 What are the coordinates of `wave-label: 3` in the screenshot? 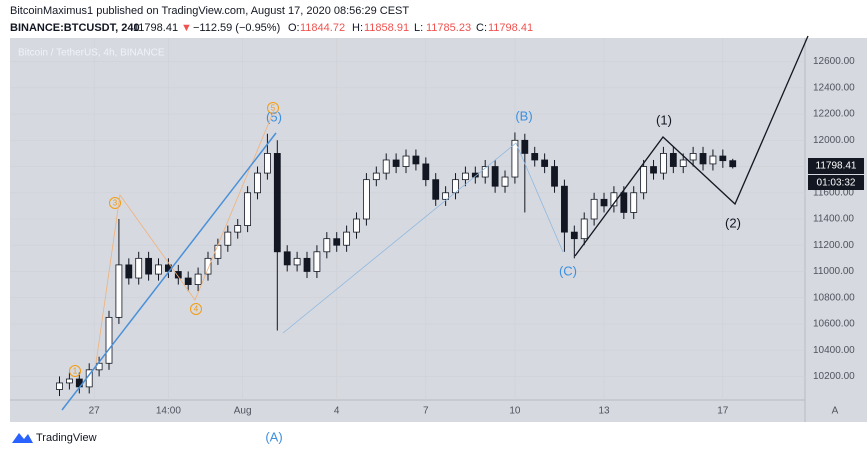 It's located at (115, 203).